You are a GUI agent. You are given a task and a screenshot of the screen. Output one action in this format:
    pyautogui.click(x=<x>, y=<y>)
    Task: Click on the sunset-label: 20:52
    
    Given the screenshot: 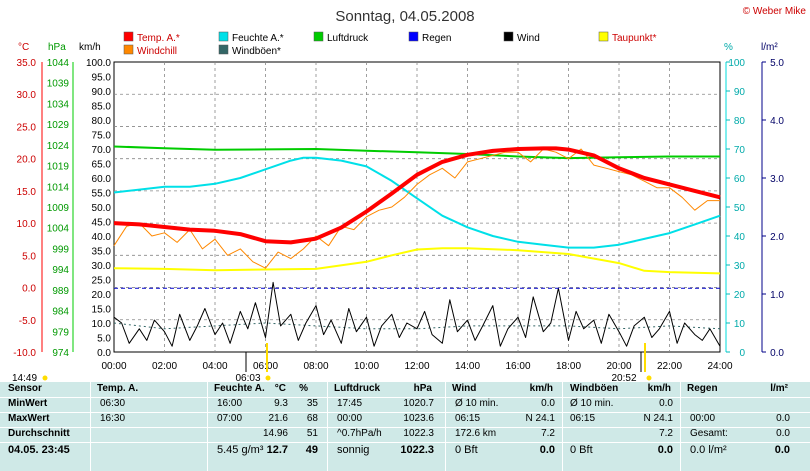 What is the action you would take?
    pyautogui.click(x=623, y=377)
    